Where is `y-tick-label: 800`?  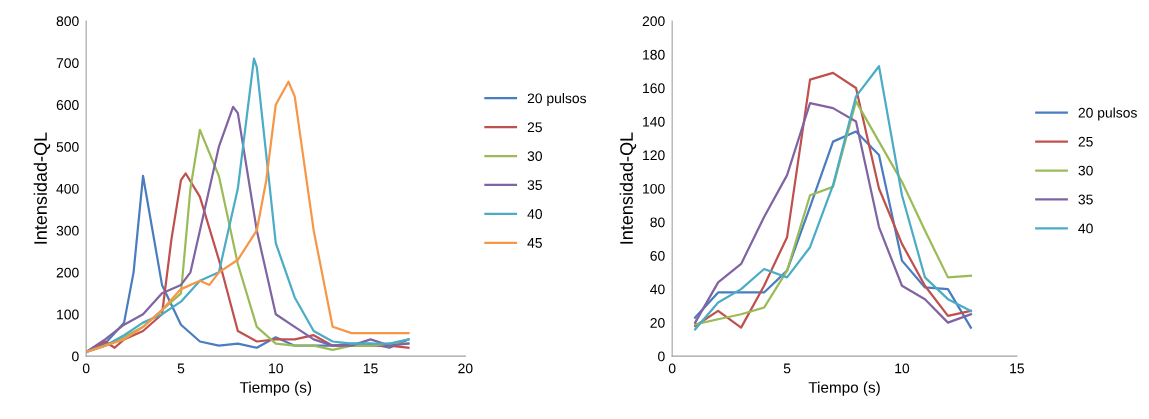
y-tick-label: 800 is located at coordinates (67, 21).